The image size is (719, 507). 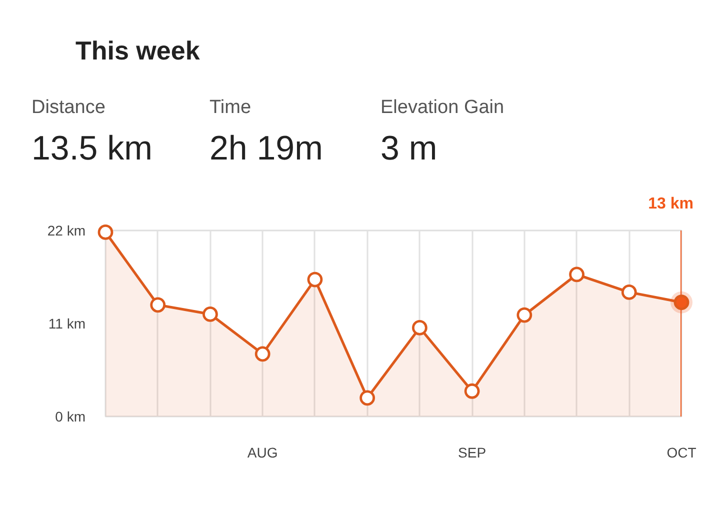 I want to click on x-tick-label: SEP, so click(x=472, y=452).